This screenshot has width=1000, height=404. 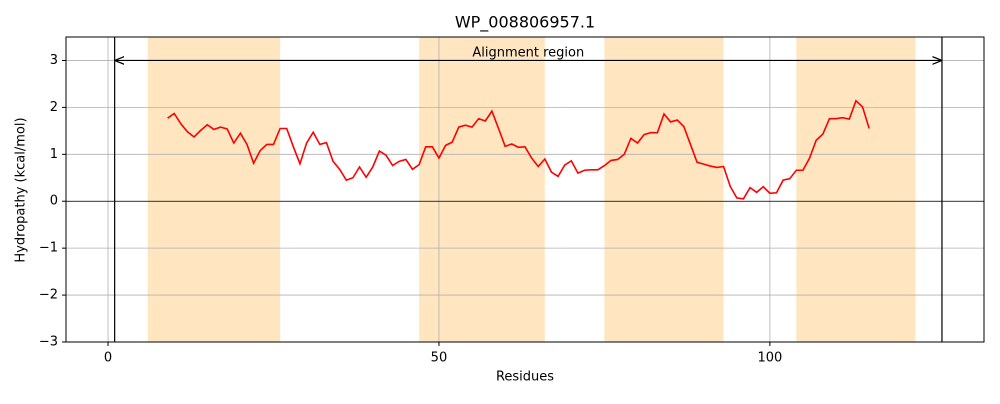 I want to click on y-tick-label: 2, so click(x=54, y=107).